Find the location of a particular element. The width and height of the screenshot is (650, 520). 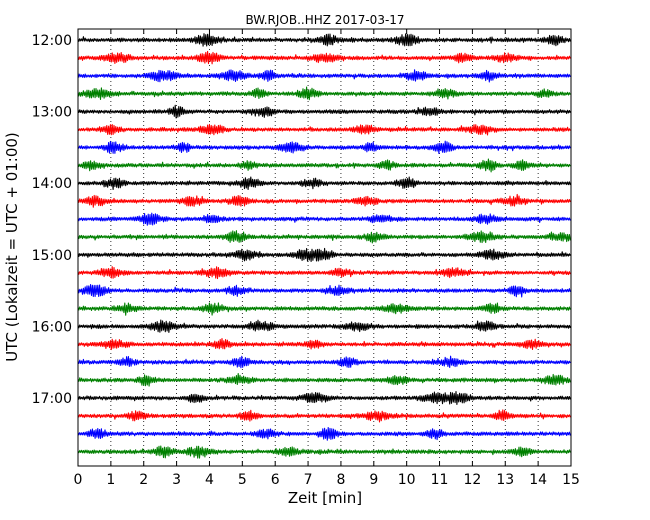

x-tick-label: 7 is located at coordinates (308, 480).